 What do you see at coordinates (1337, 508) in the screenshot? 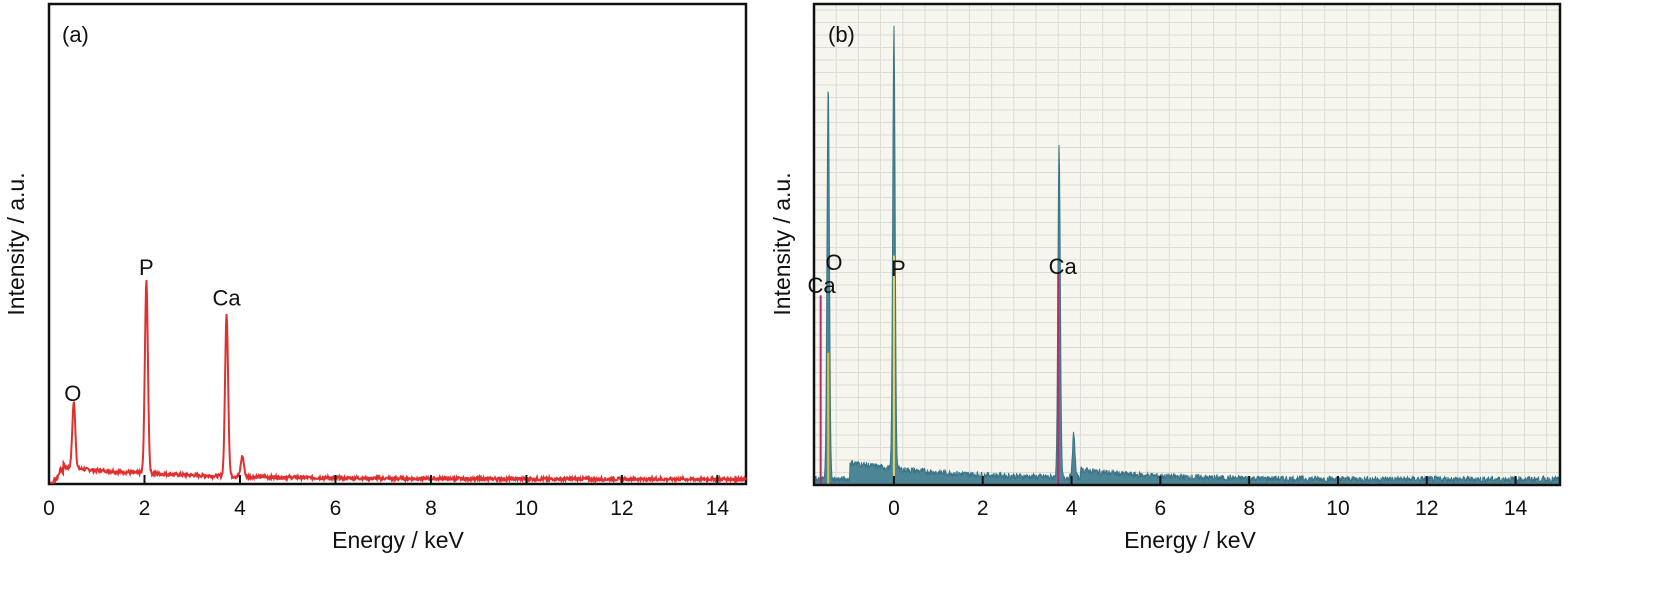
I see `panel-b-x-tick-label: 10` at bounding box center [1337, 508].